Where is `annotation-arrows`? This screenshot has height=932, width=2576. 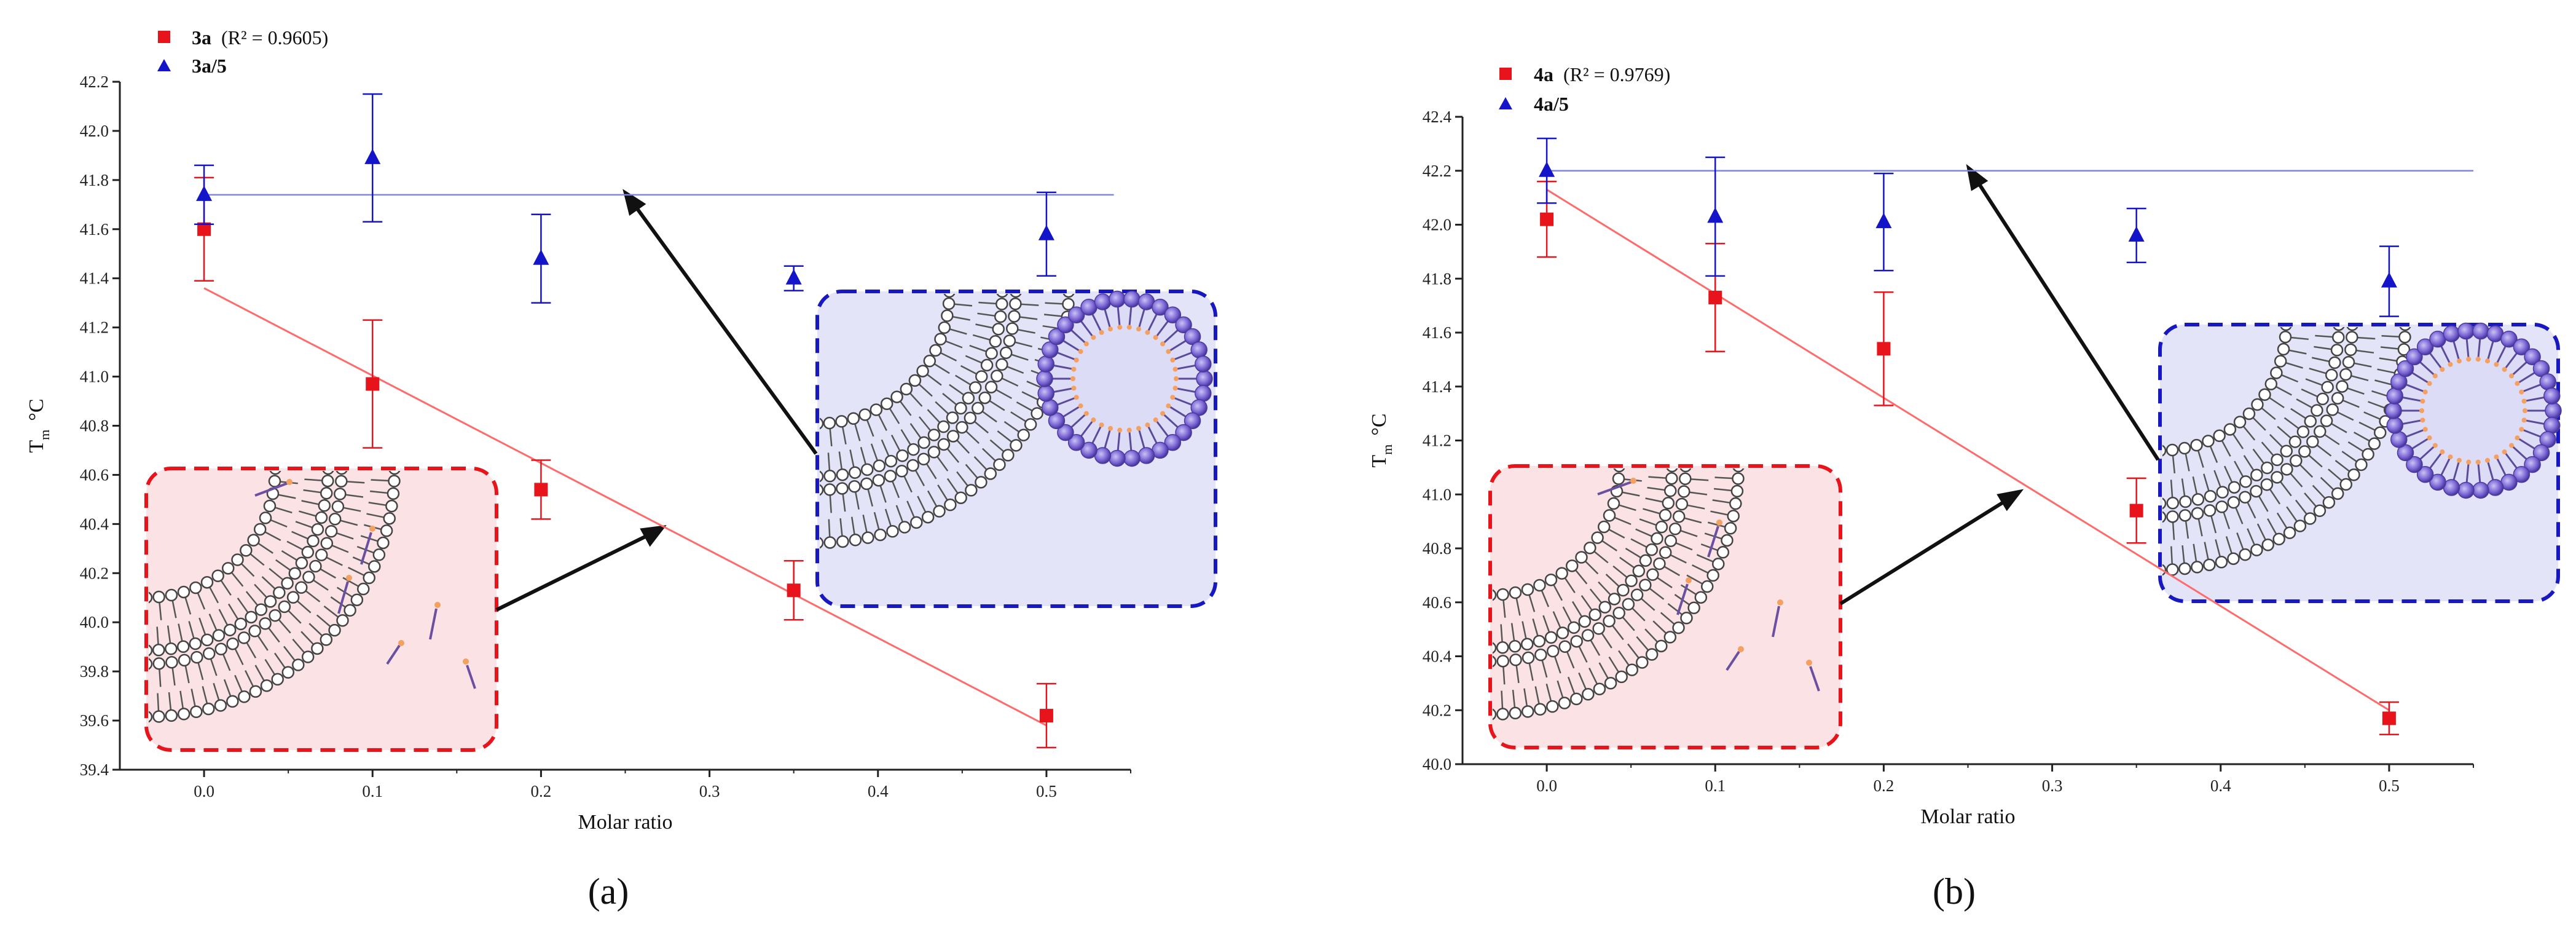
annotation-arrows is located at coordinates (1999, 385).